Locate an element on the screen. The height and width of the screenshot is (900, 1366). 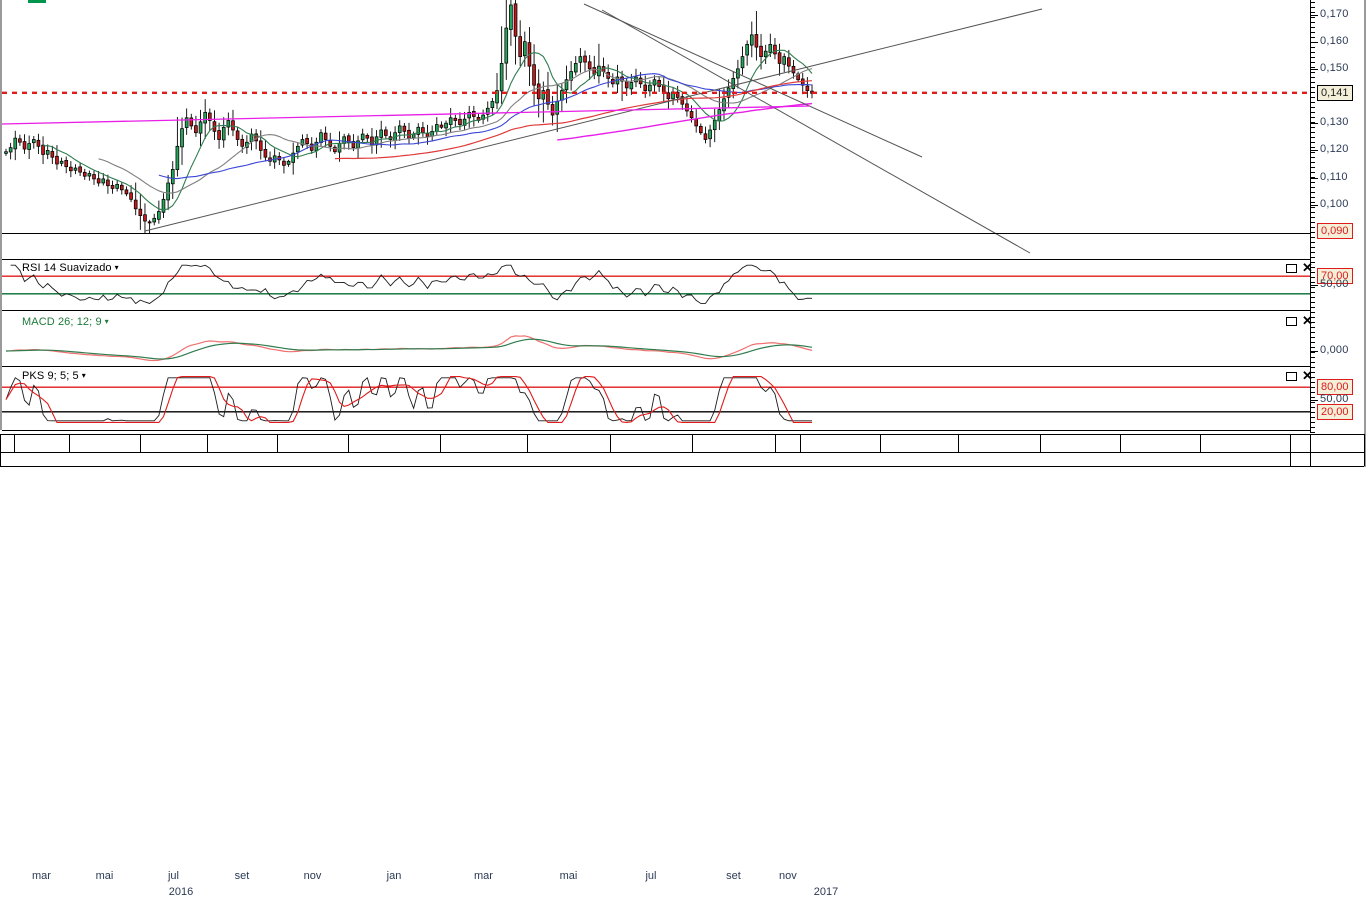
time-axis-month-jul: jul is located at coordinates (651, 876).